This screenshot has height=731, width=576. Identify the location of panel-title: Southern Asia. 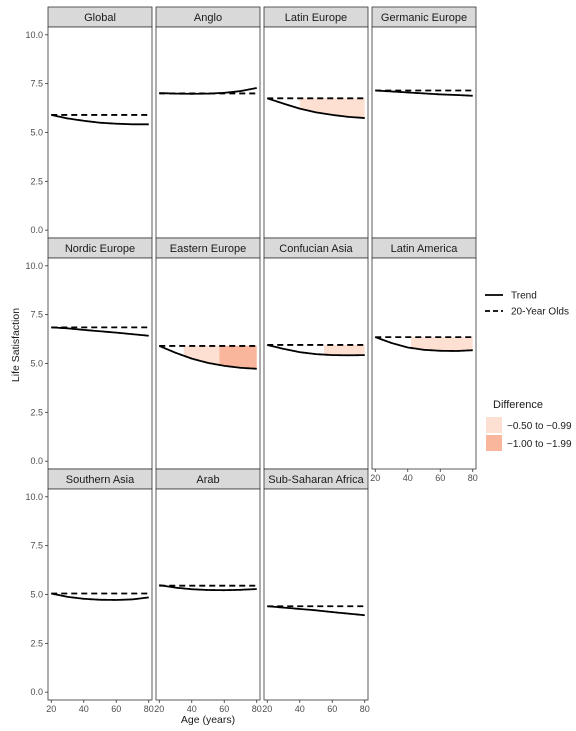
(100, 480).